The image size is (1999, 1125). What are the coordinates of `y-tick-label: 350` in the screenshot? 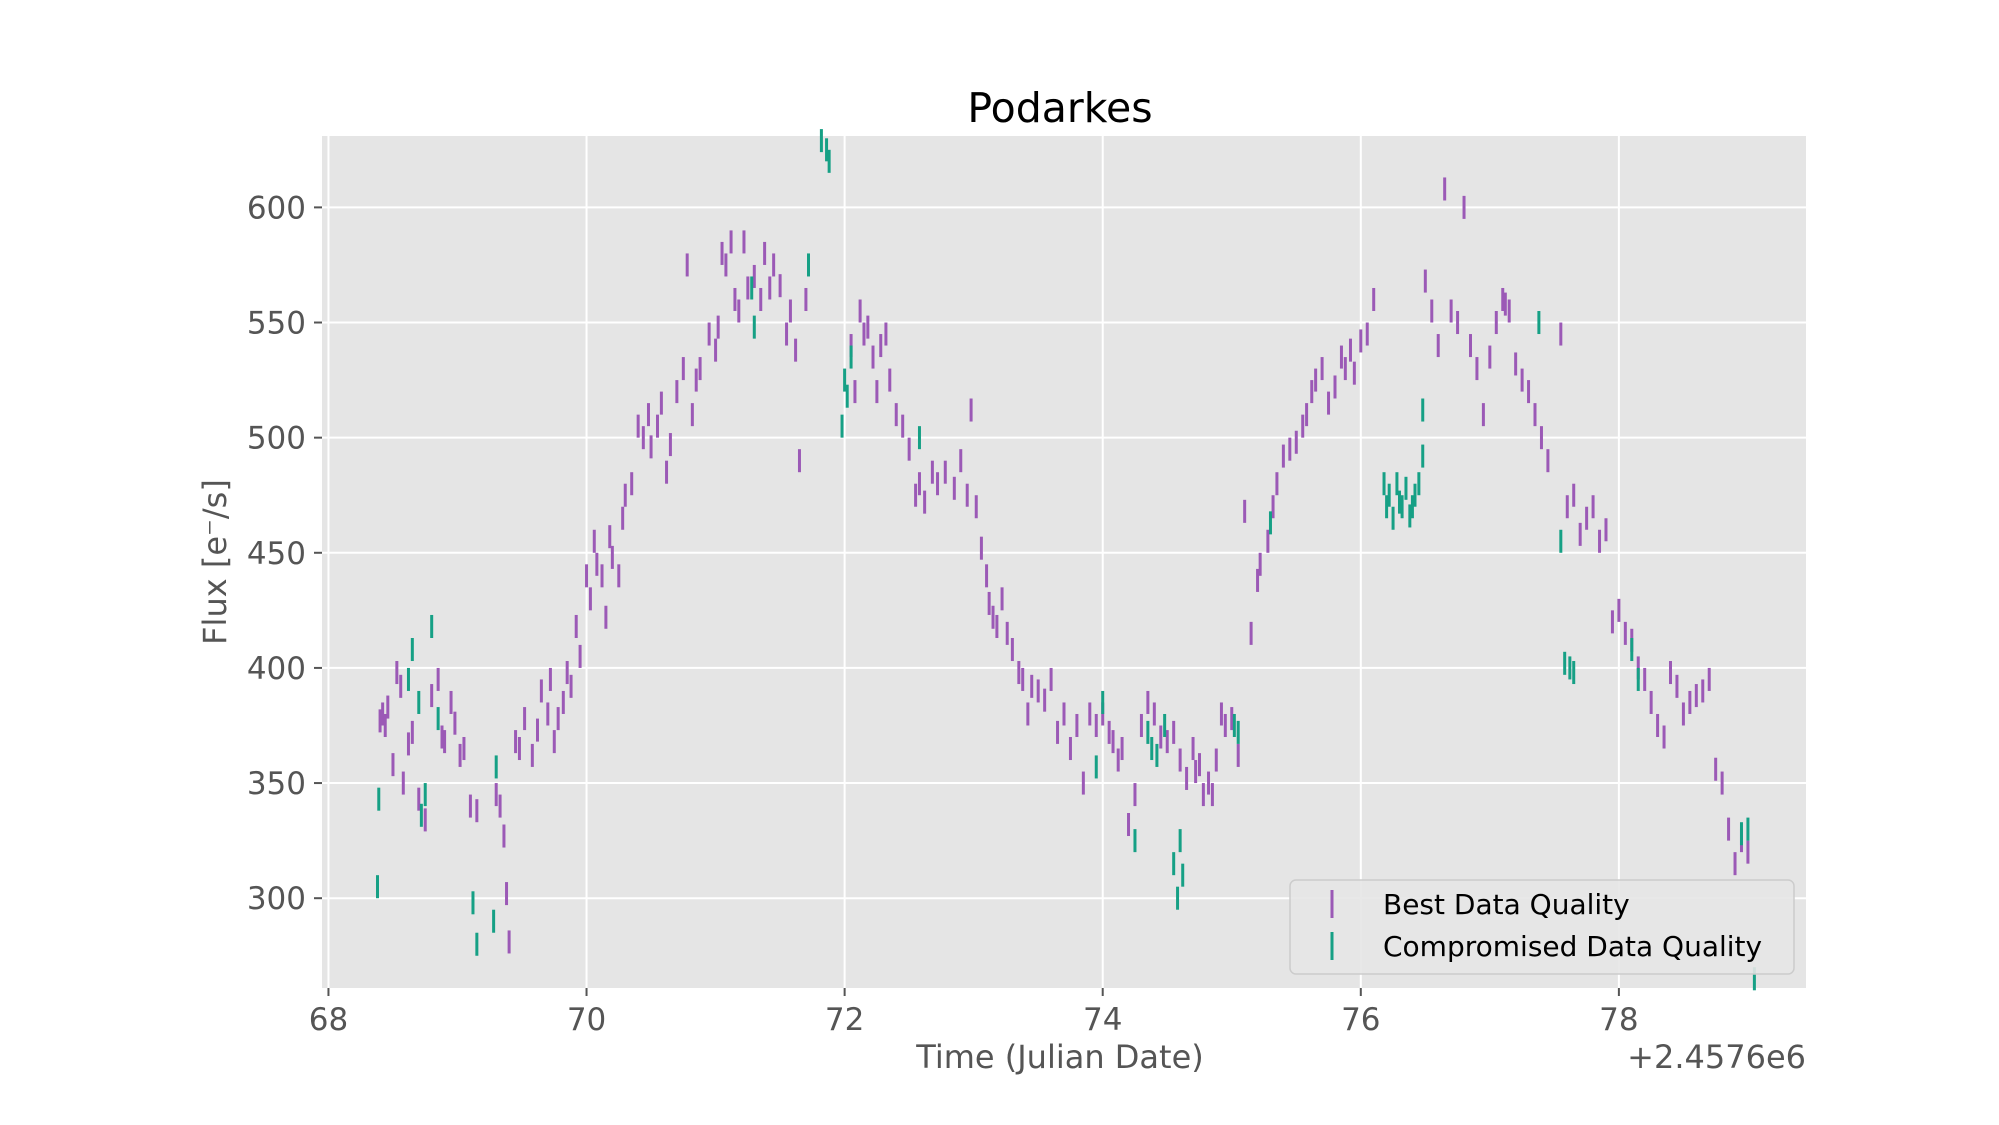 It's located at (276, 784).